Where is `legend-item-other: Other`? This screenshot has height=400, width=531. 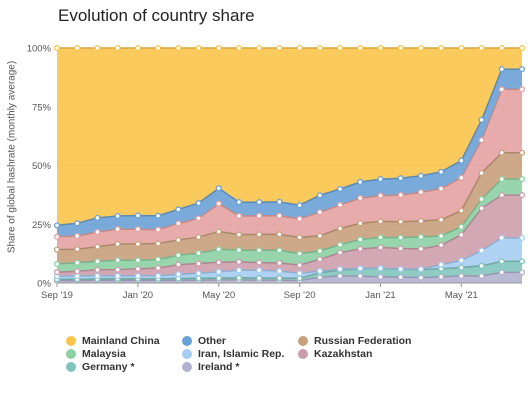 legend-item-other: Other is located at coordinates (204, 341).